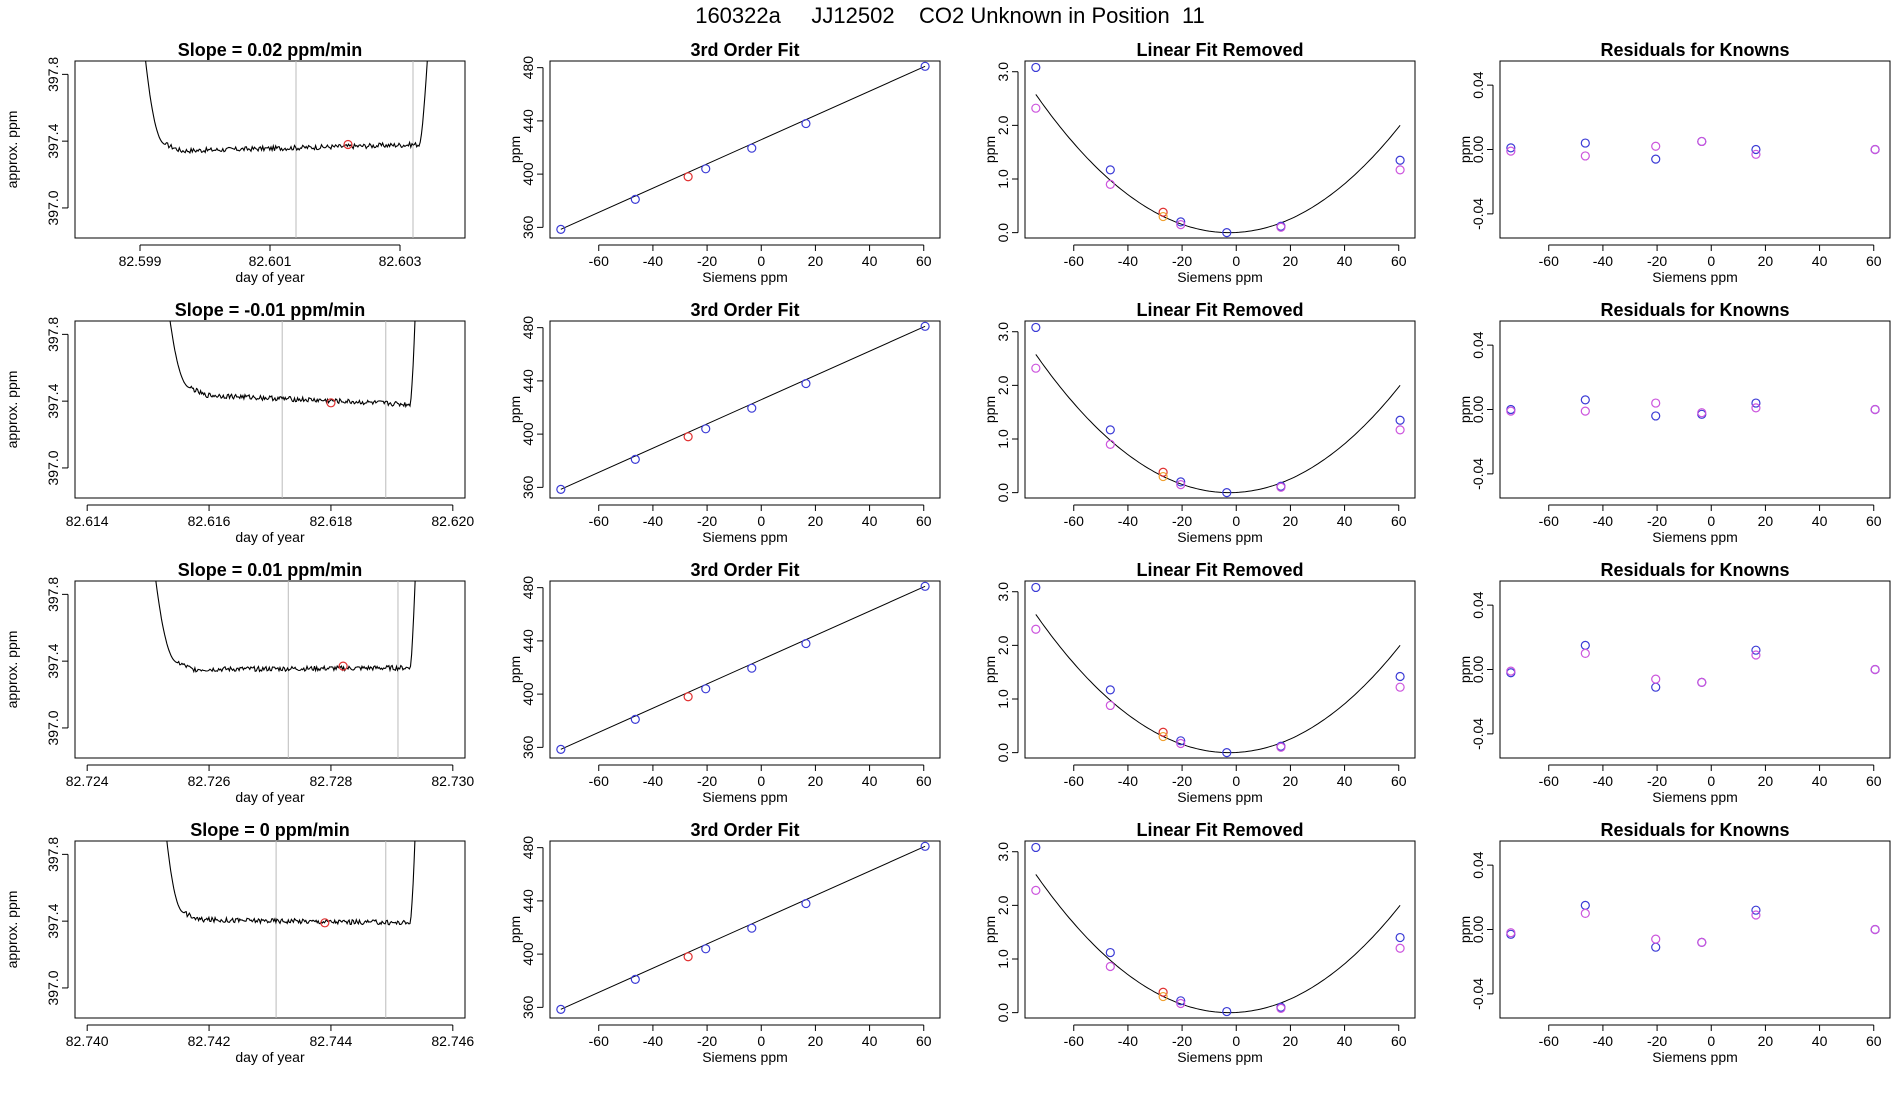 The height and width of the screenshot is (1100, 1900). I want to click on y-tick-label: 1.0, so click(1003, 699).